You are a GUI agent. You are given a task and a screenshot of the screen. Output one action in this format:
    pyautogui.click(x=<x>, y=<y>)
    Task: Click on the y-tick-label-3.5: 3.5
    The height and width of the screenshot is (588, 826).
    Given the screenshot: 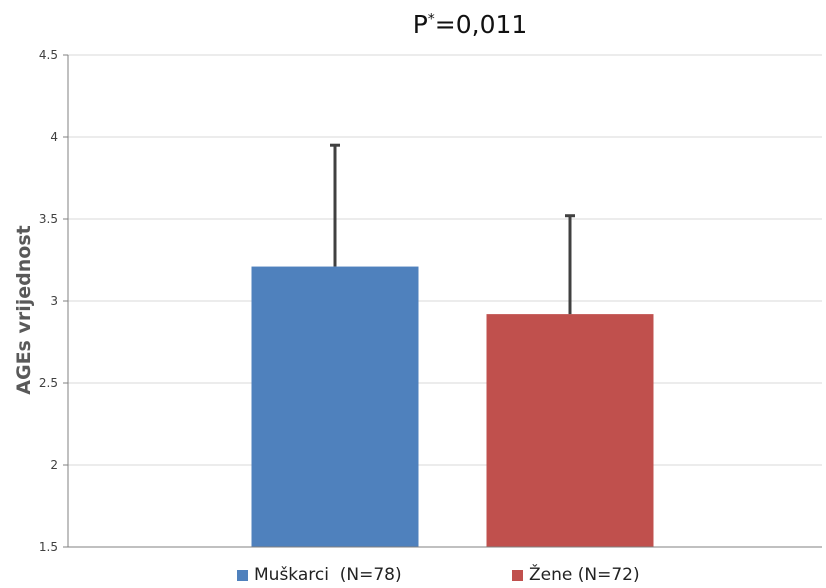 What is the action you would take?
    pyautogui.click(x=48, y=219)
    